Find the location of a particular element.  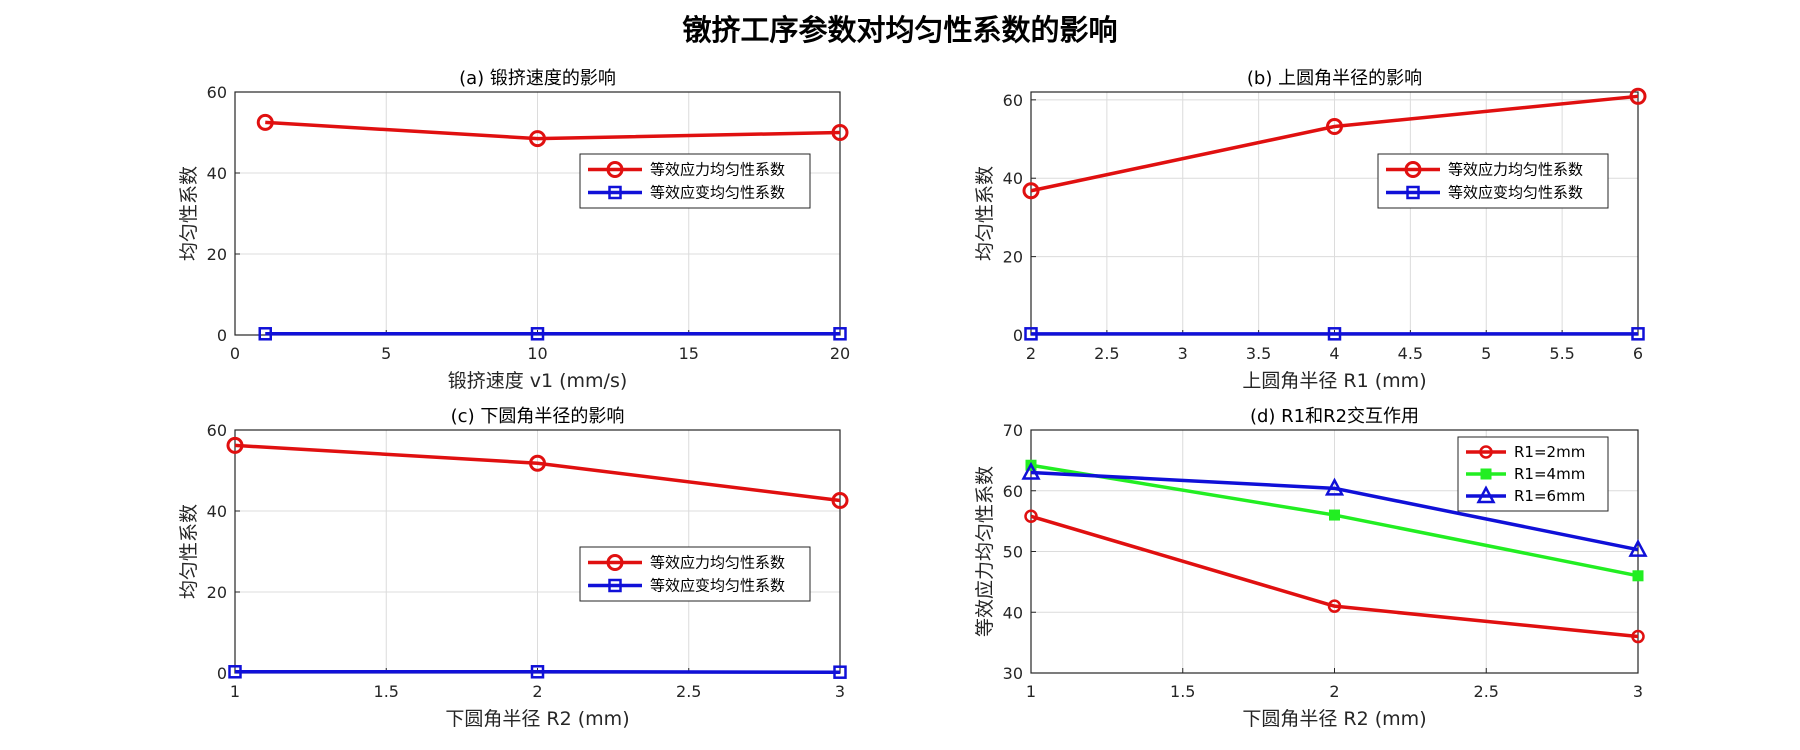

y-tick-label: 70 is located at coordinates (1013, 430).